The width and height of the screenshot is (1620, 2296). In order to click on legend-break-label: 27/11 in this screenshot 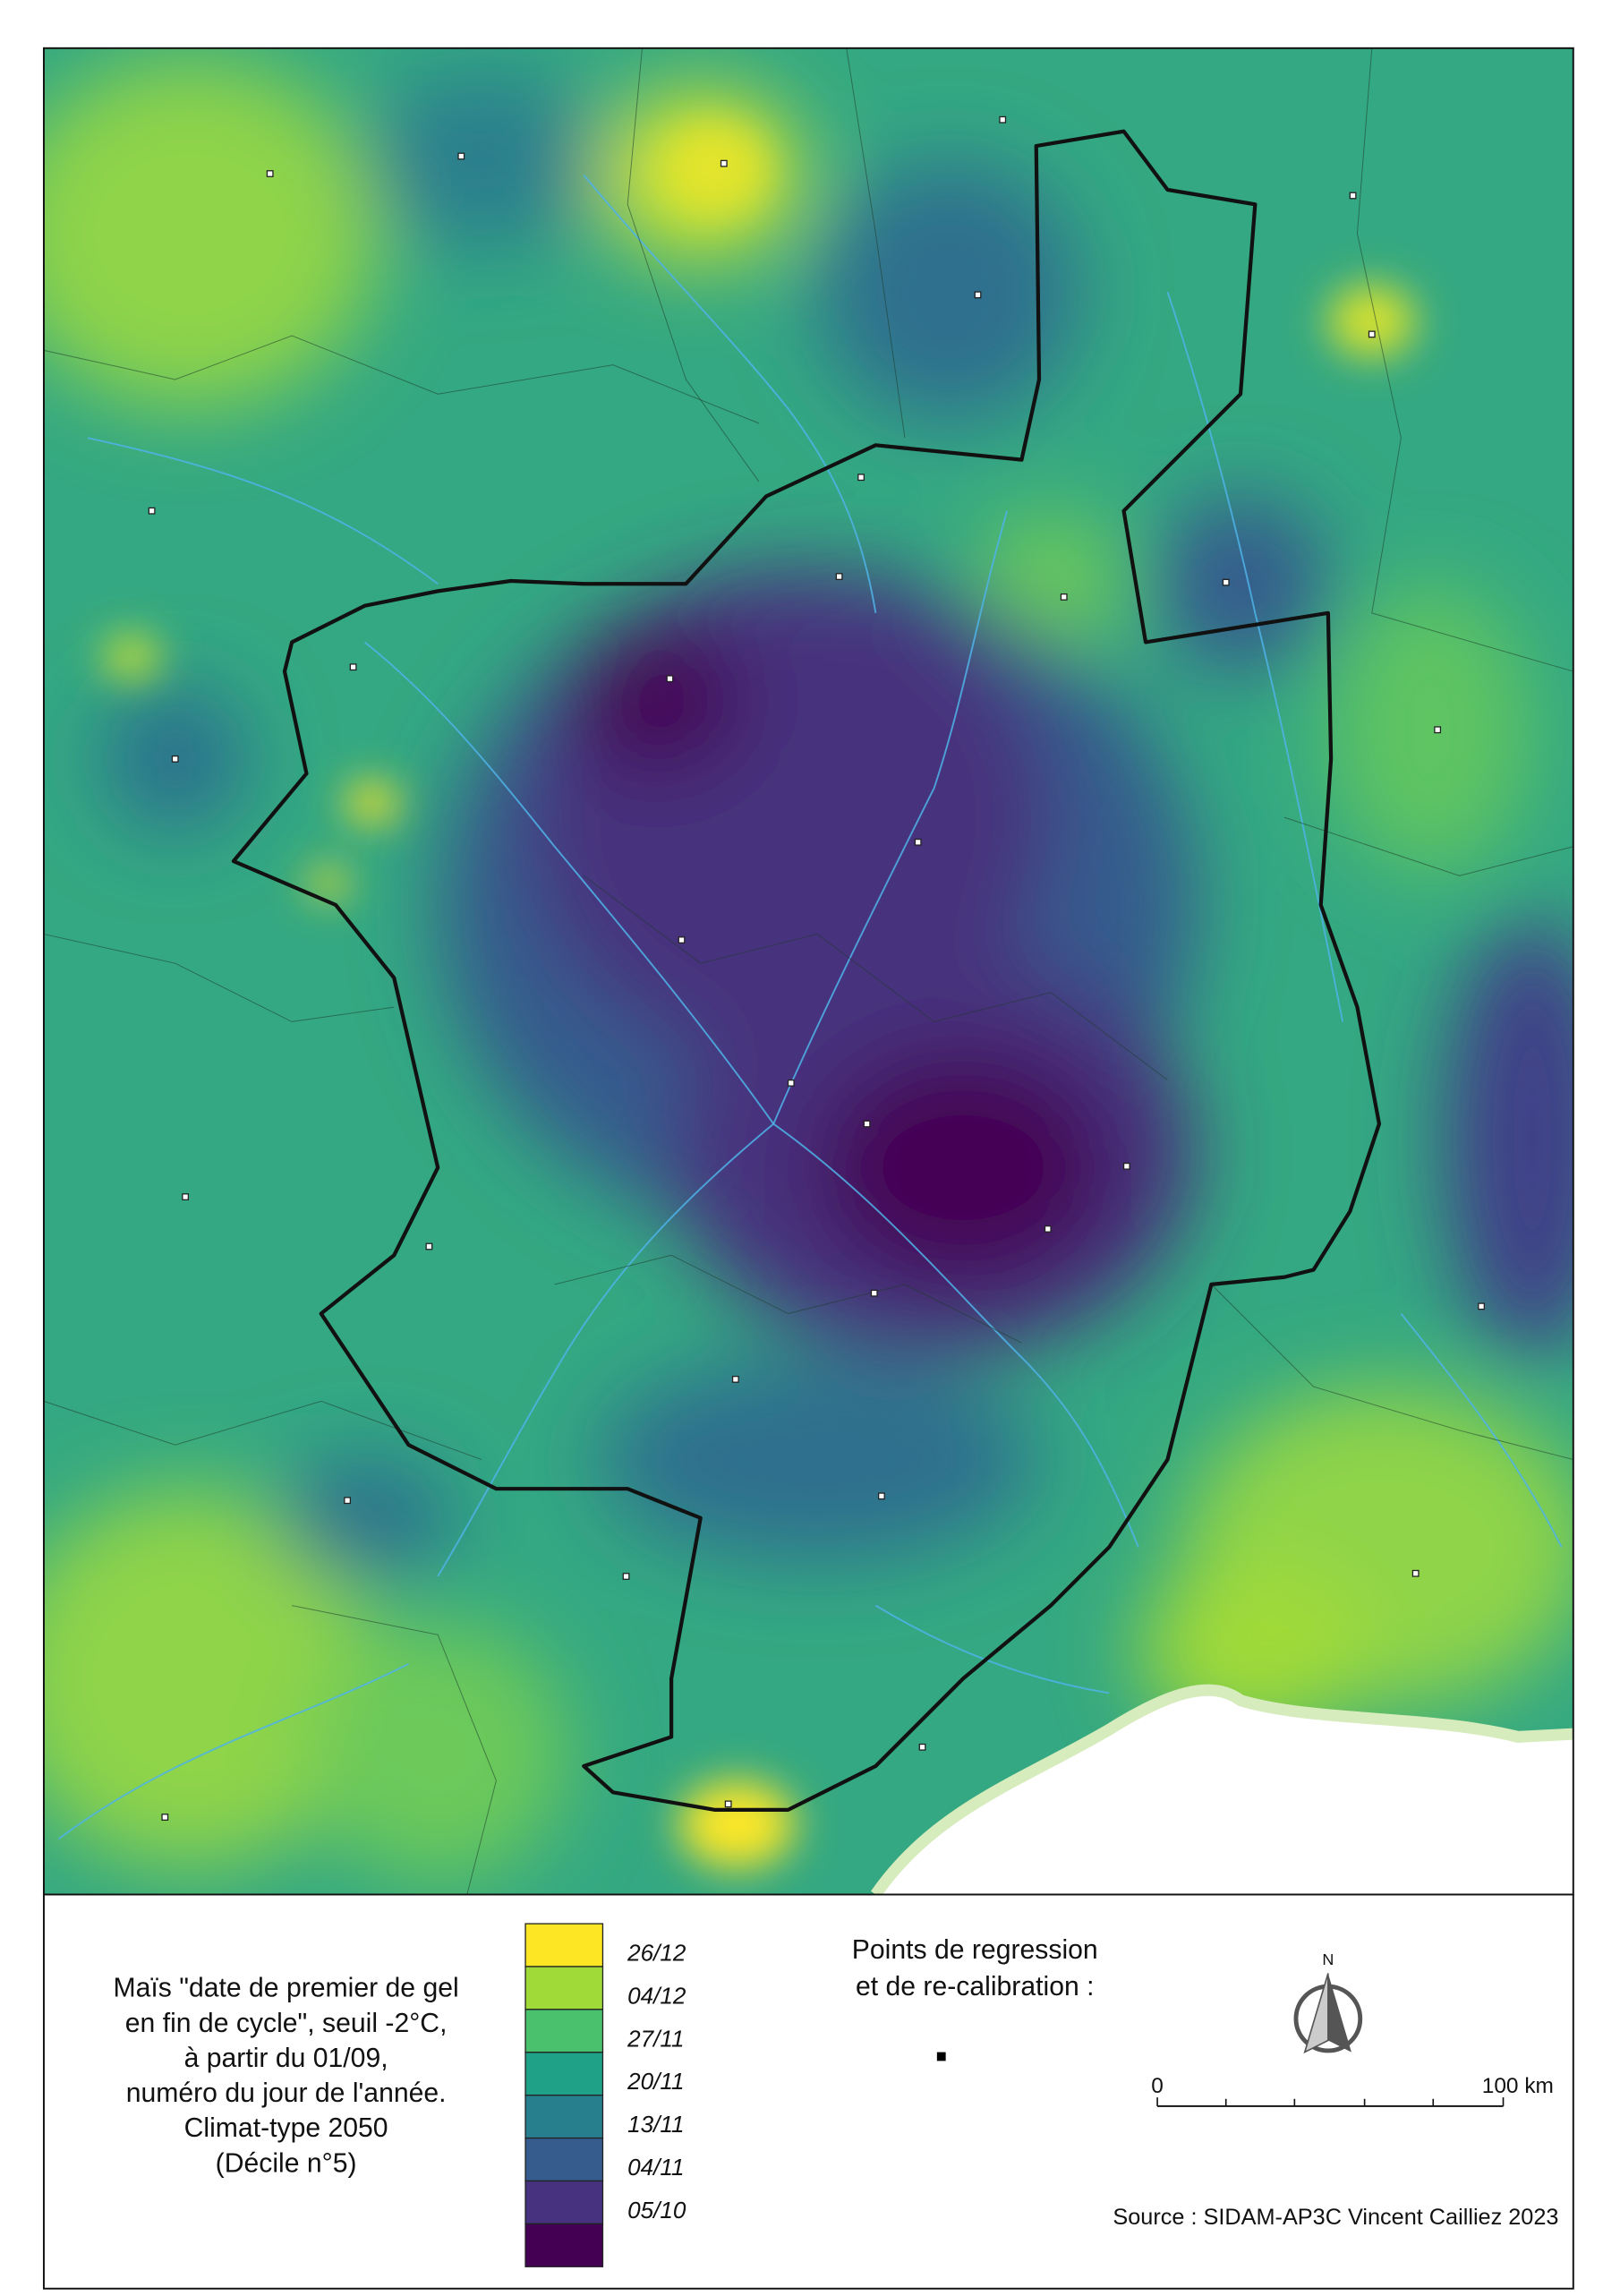, I will do `click(656, 2038)`.